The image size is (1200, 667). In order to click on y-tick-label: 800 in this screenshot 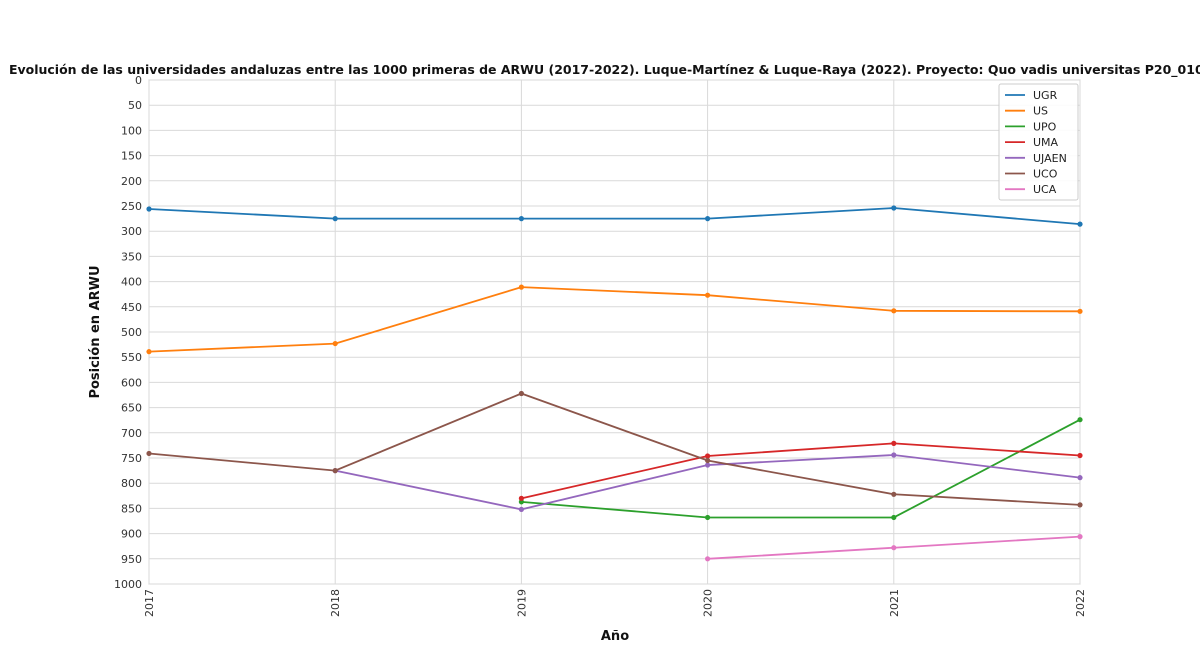, I will do `click(131, 483)`.